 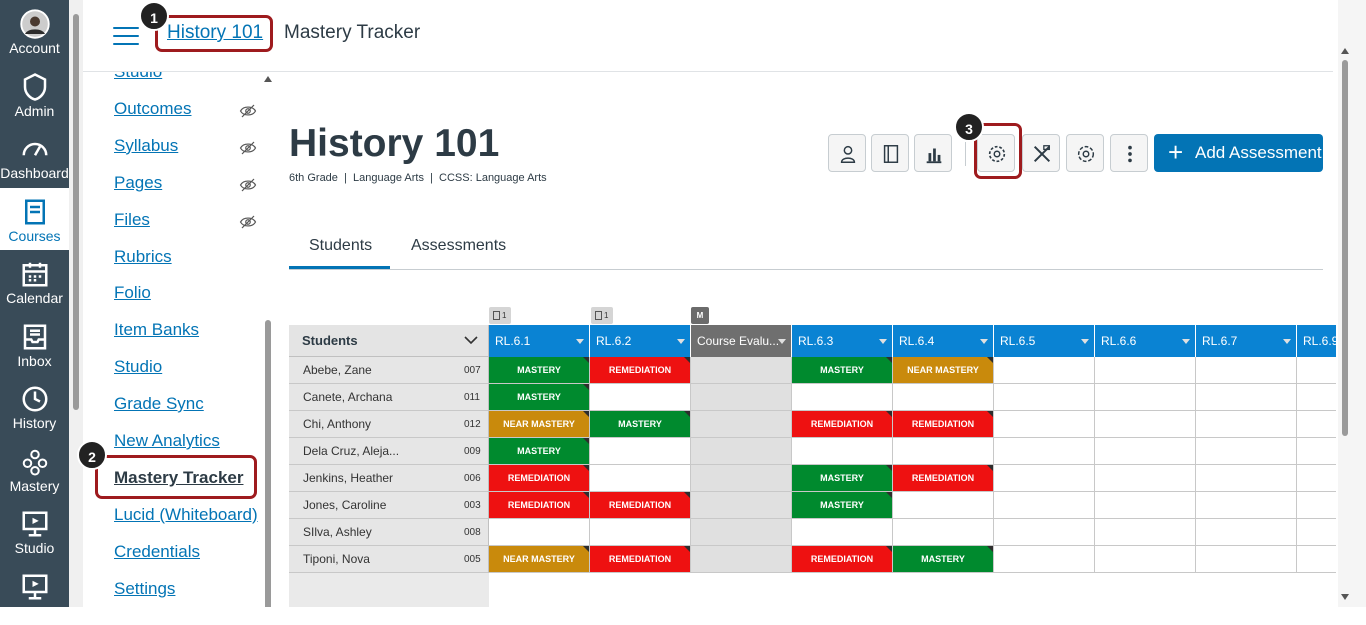 I want to click on students-column-header: Students, so click(x=389, y=341).